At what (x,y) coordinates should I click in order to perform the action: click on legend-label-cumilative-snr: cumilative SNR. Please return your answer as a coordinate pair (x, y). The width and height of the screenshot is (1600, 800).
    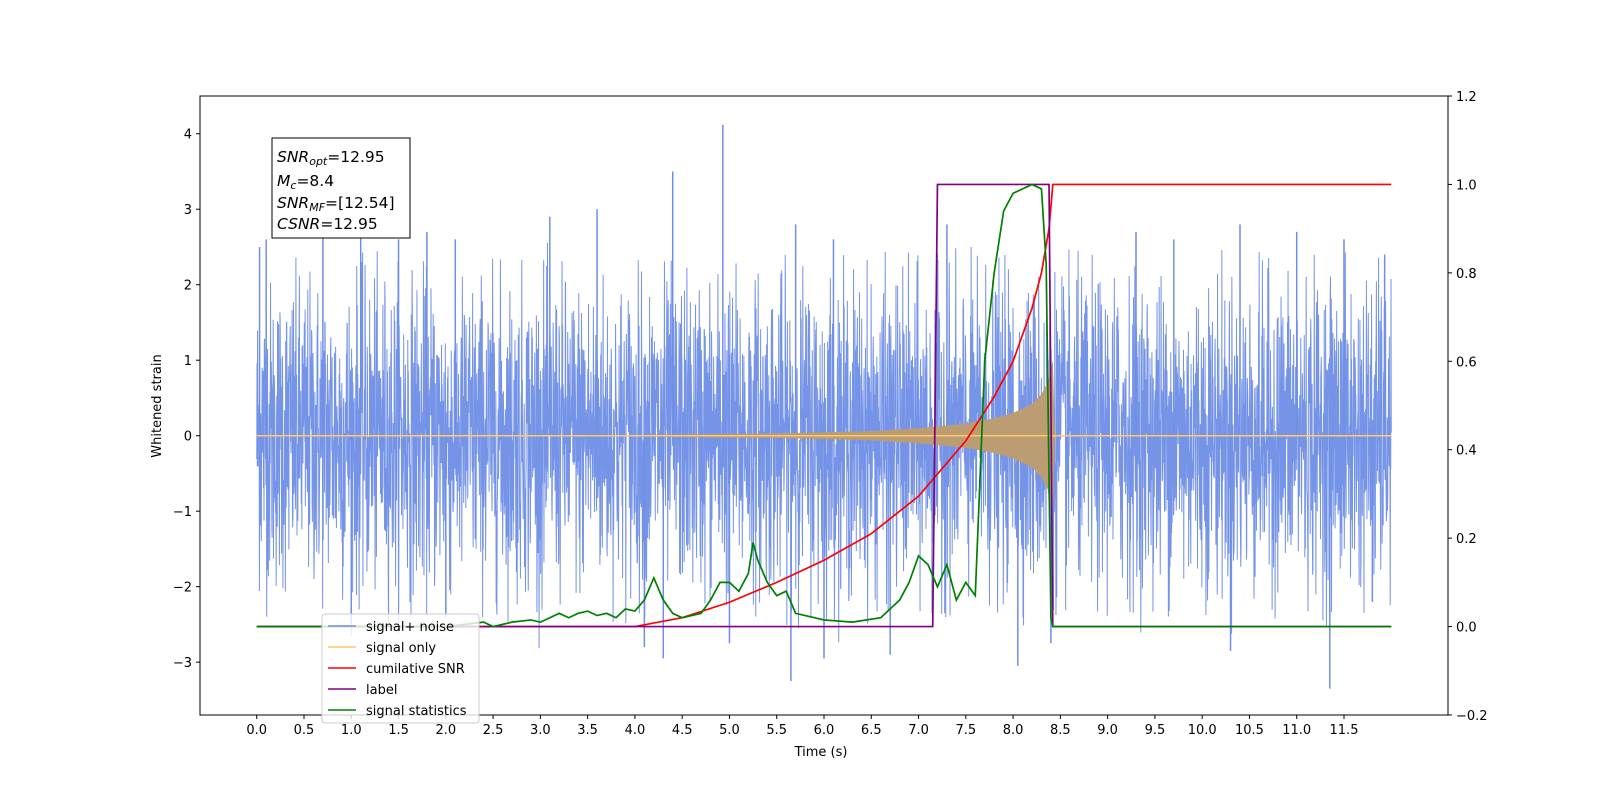
    Looking at the image, I should click on (415, 669).